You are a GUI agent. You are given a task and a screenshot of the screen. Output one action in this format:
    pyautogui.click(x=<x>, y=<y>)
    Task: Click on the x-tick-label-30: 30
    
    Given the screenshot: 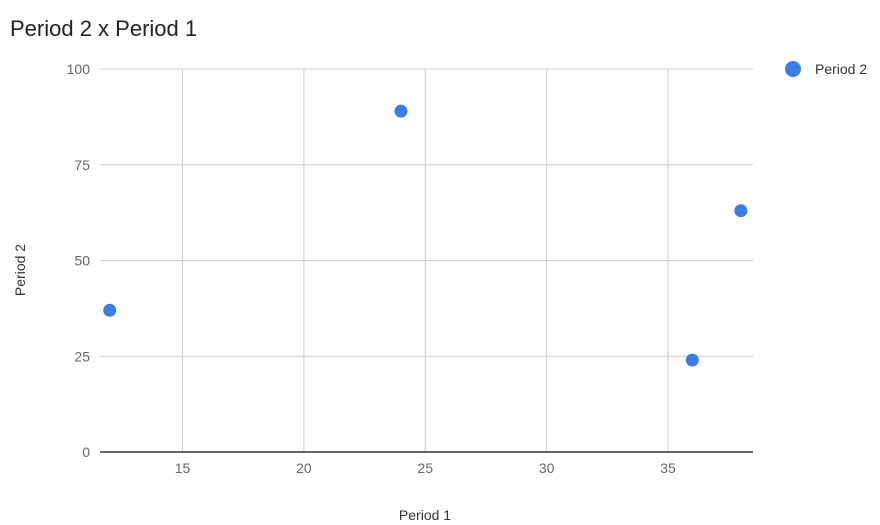 What is the action you would take?
    pyautogui.click(x=547, y=468)
    